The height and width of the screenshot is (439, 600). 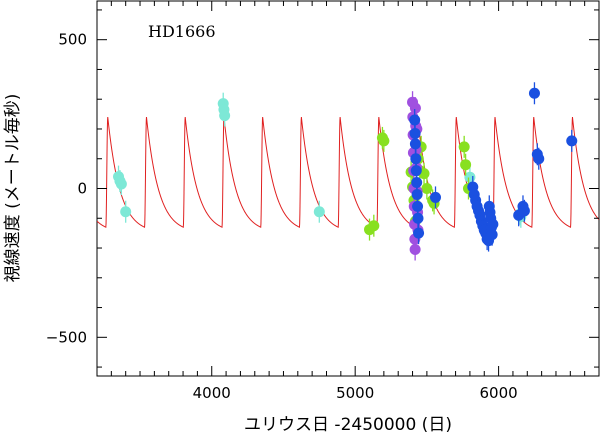 I want to click on y-tick-label: 500, so click(x=72, y=40).